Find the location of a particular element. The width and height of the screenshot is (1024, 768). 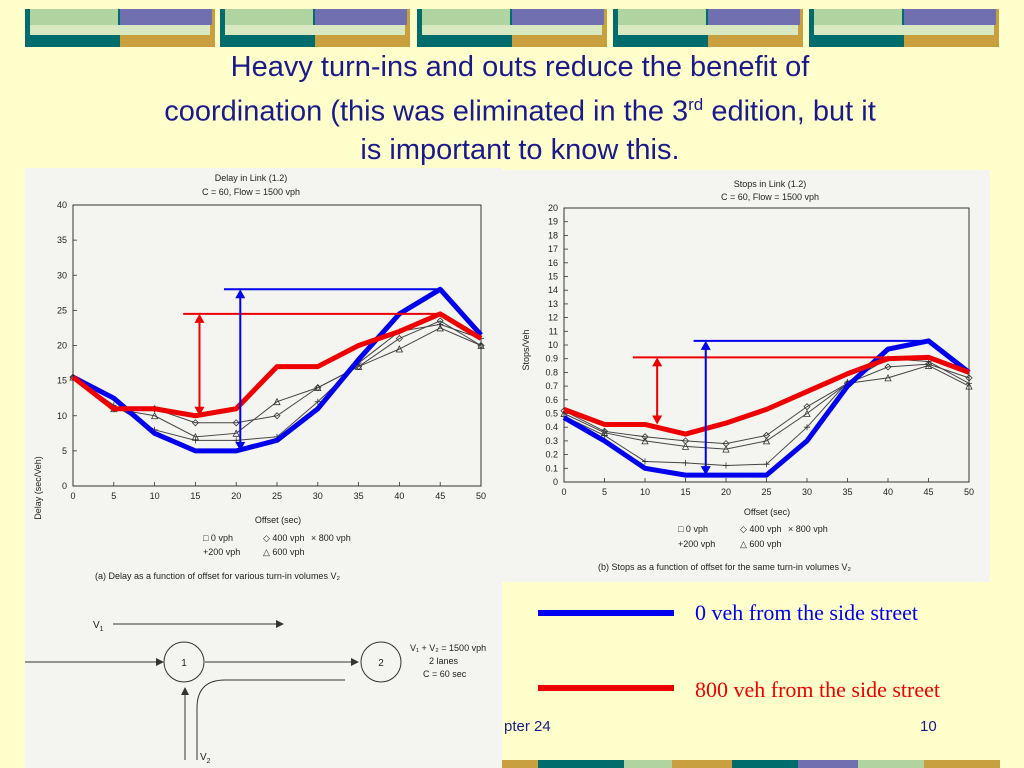

y-tick-label: 30 is located at coordinates (62, 275).